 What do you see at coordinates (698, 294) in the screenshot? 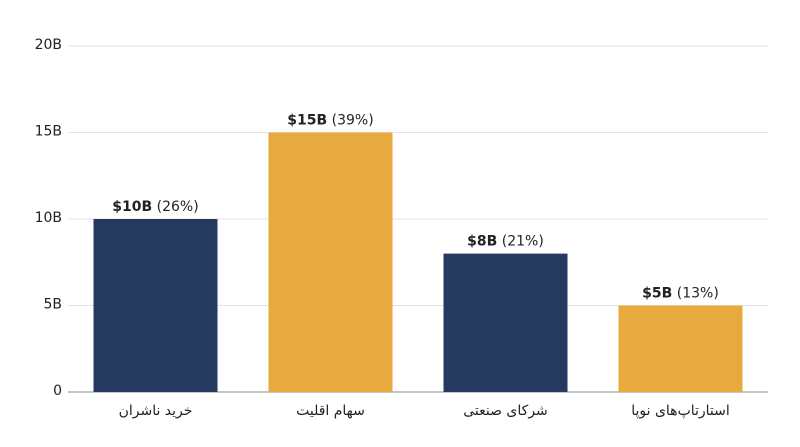
I see `share-label: (13%)` at bounding box center [698, 294].